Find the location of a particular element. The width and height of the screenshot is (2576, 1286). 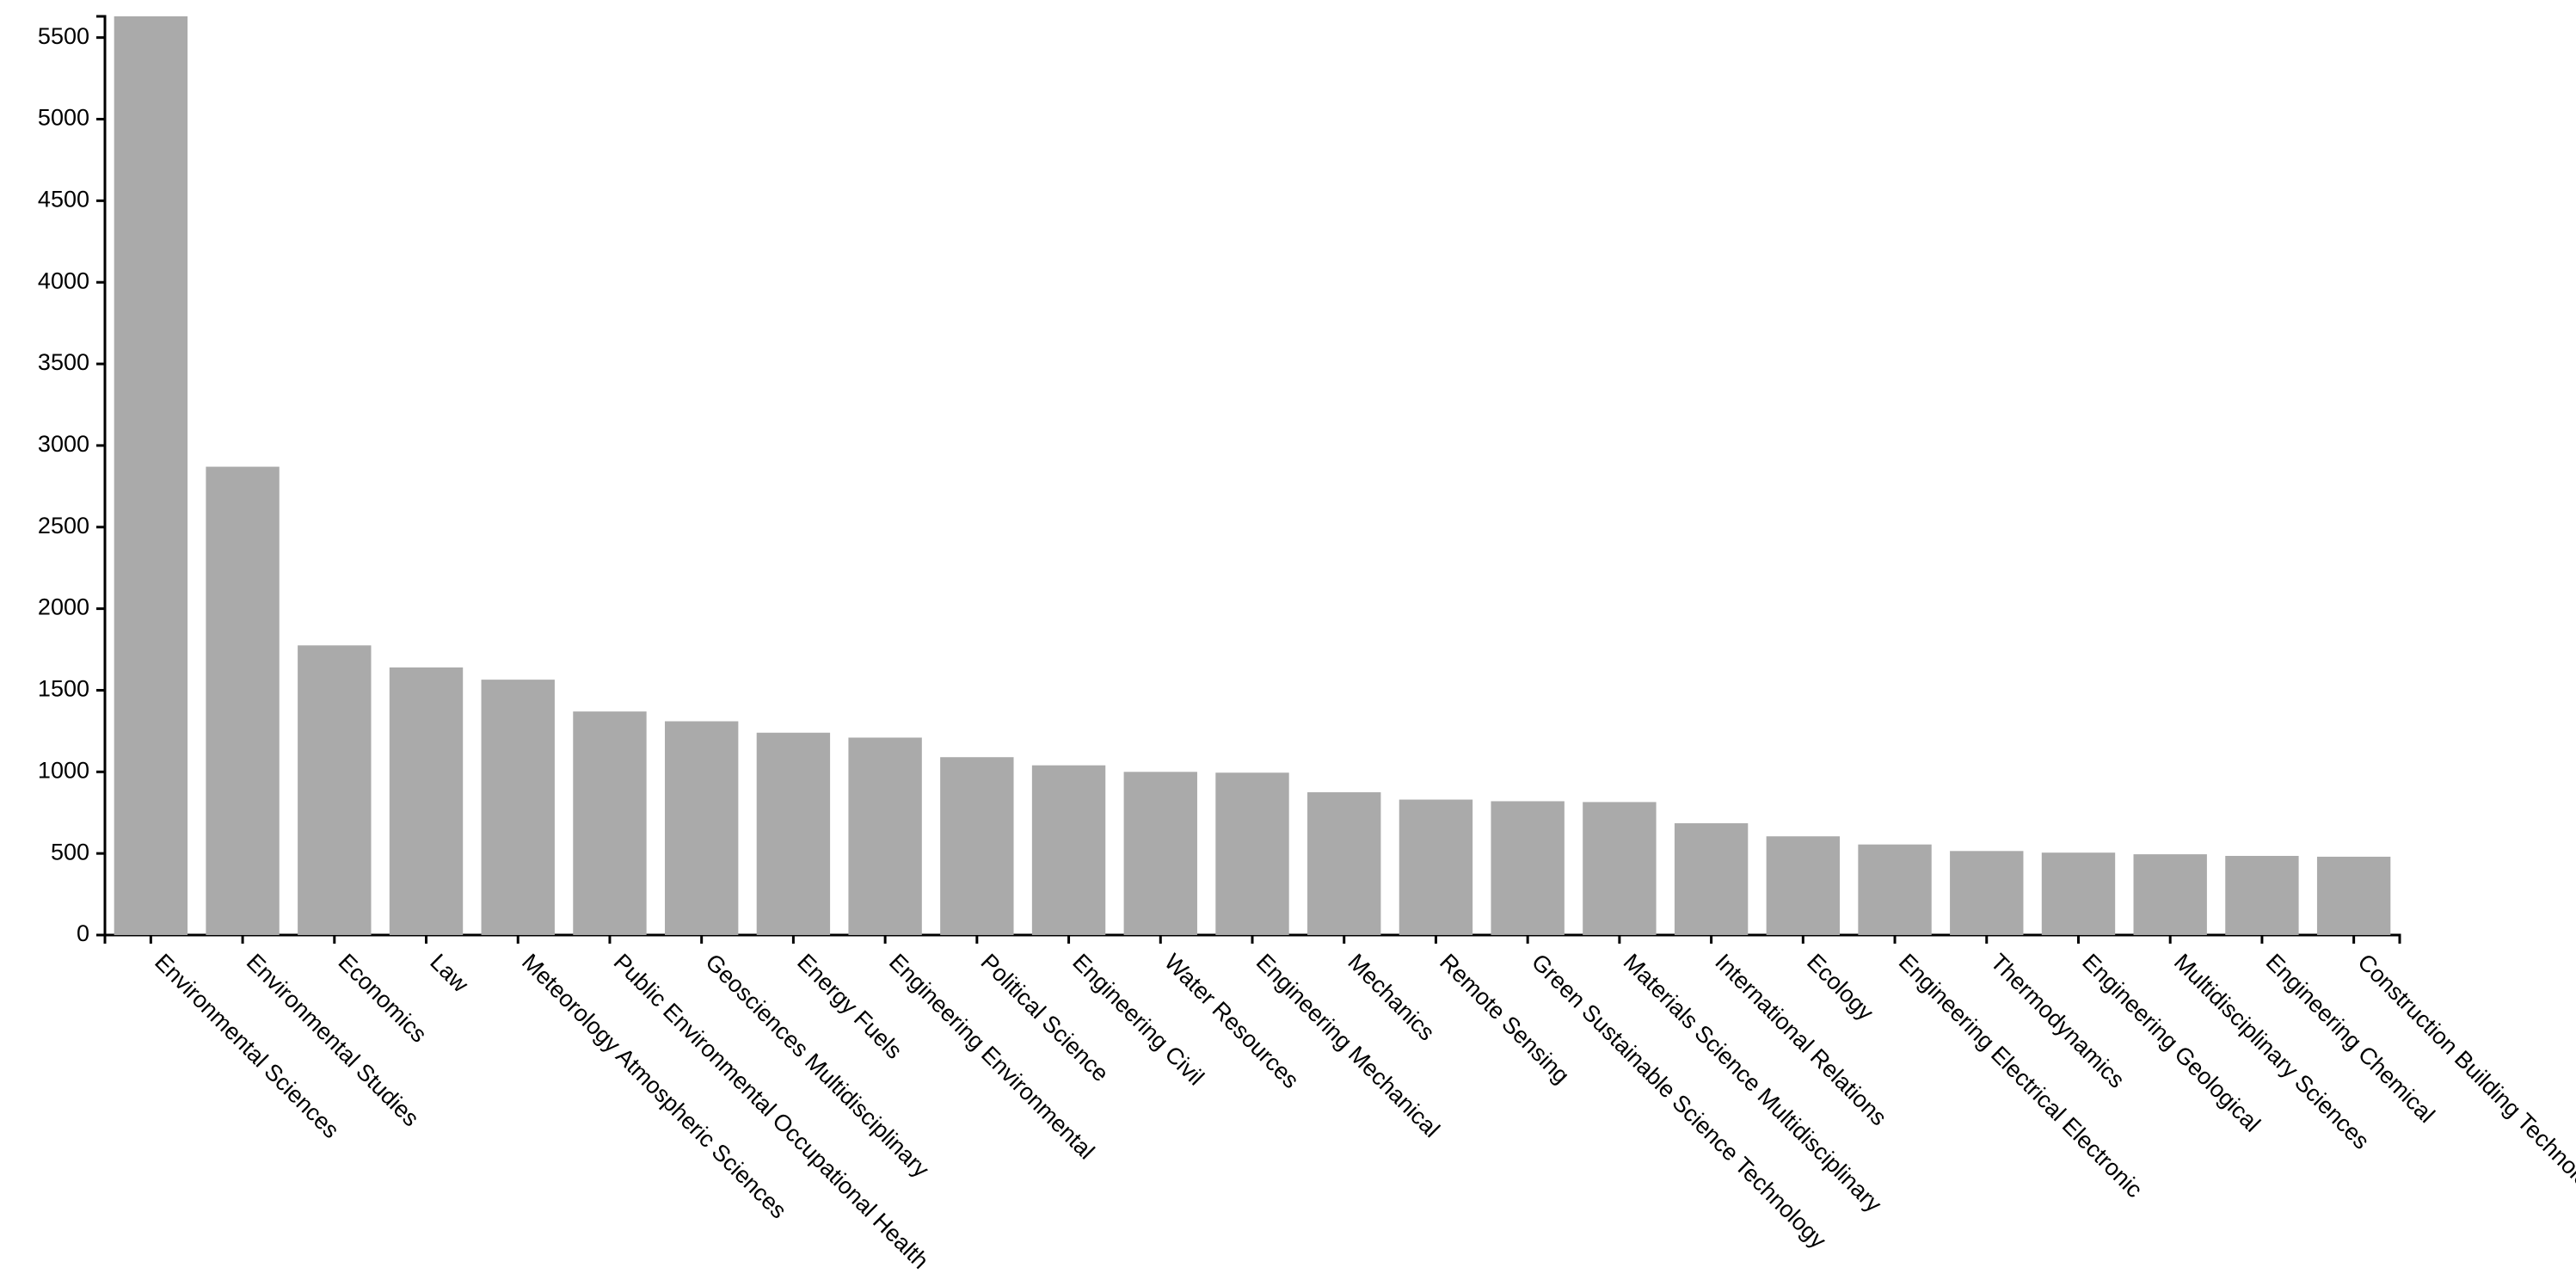

x-tick-label: Engineering Mechanical is located at coordinates (1348, 1045).